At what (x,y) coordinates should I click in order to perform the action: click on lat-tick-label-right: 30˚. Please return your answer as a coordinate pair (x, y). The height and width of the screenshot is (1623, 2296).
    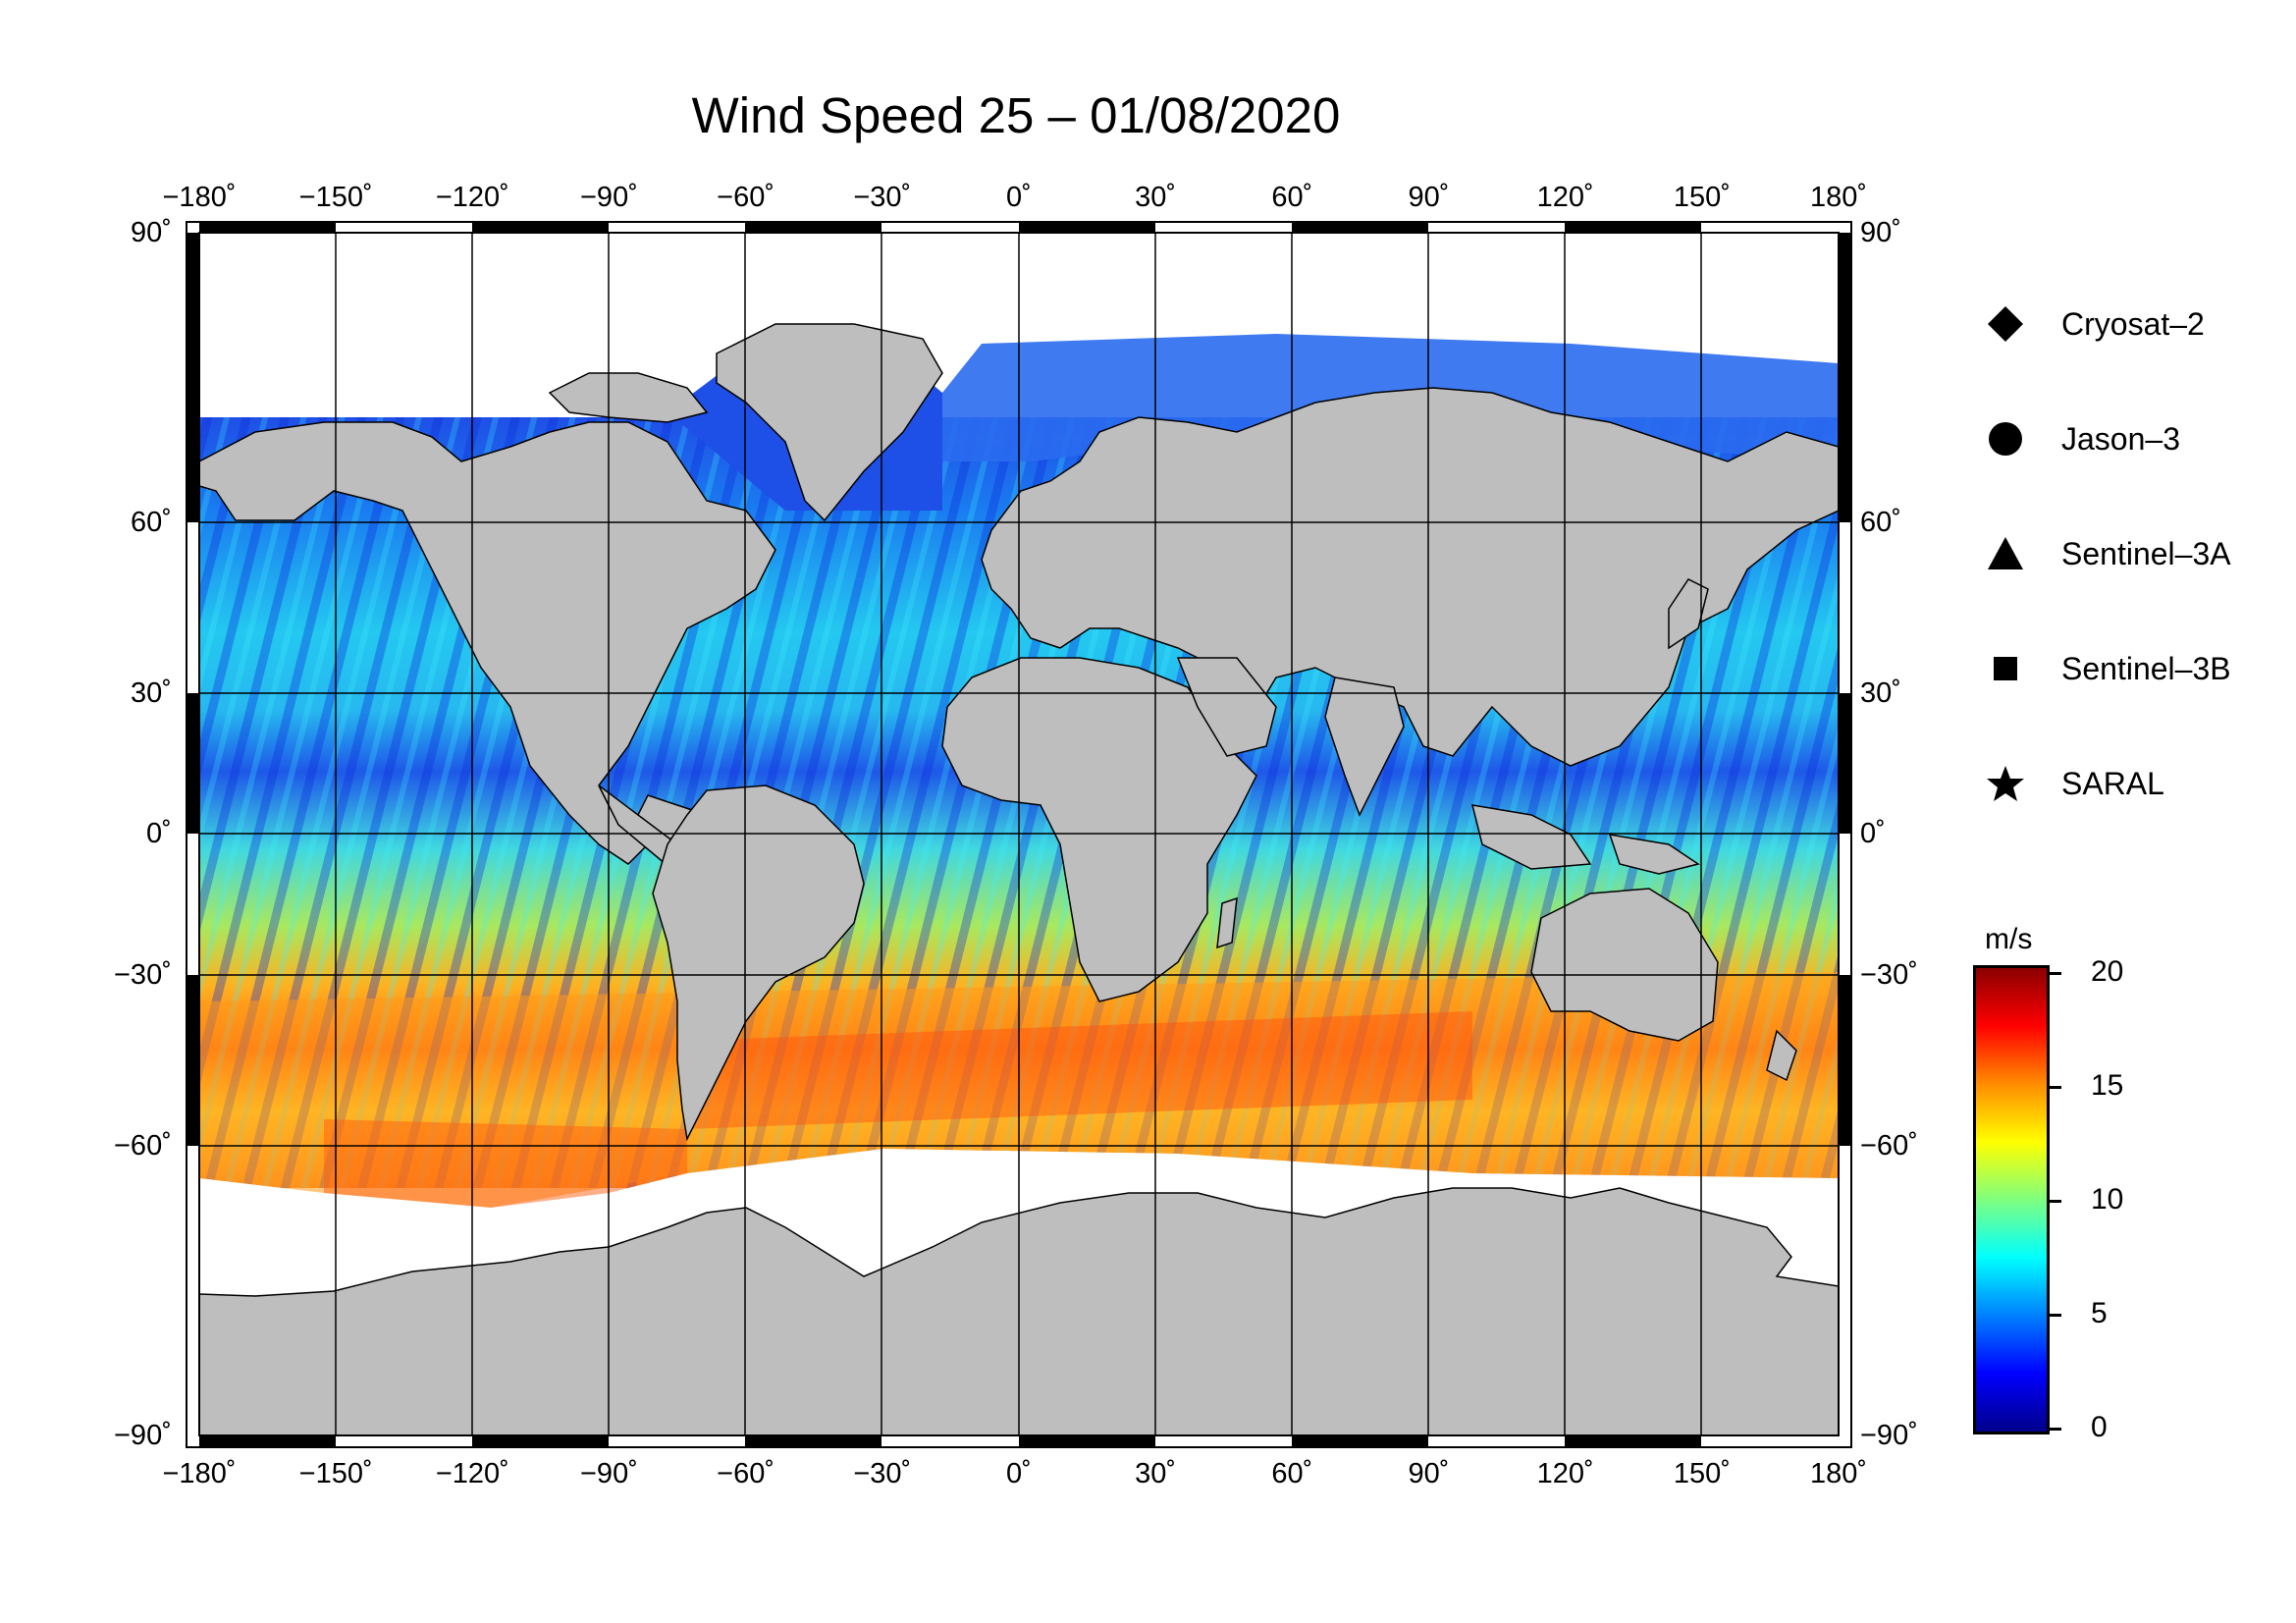
    Looking at the image, I should click on (1880, 693).